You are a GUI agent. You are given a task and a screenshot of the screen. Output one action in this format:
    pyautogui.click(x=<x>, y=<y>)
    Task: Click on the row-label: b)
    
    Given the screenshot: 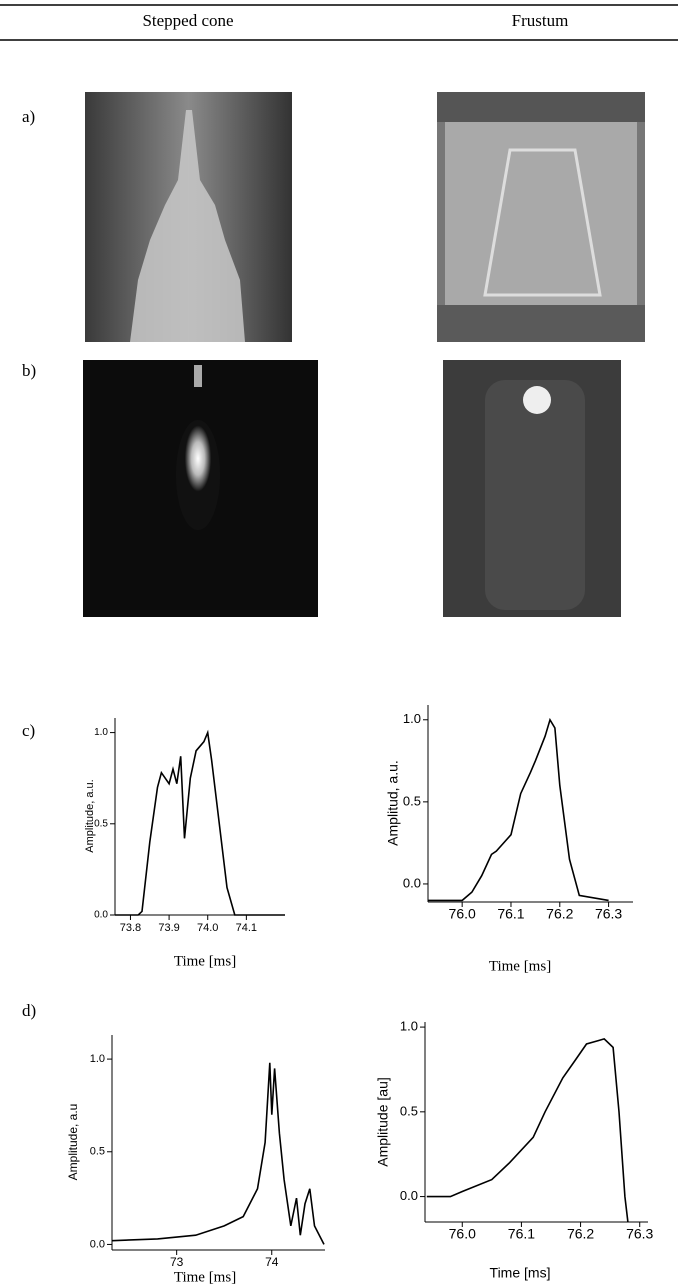 What is the action you would take?
    pyautogui.click(x=29, y=370)
    